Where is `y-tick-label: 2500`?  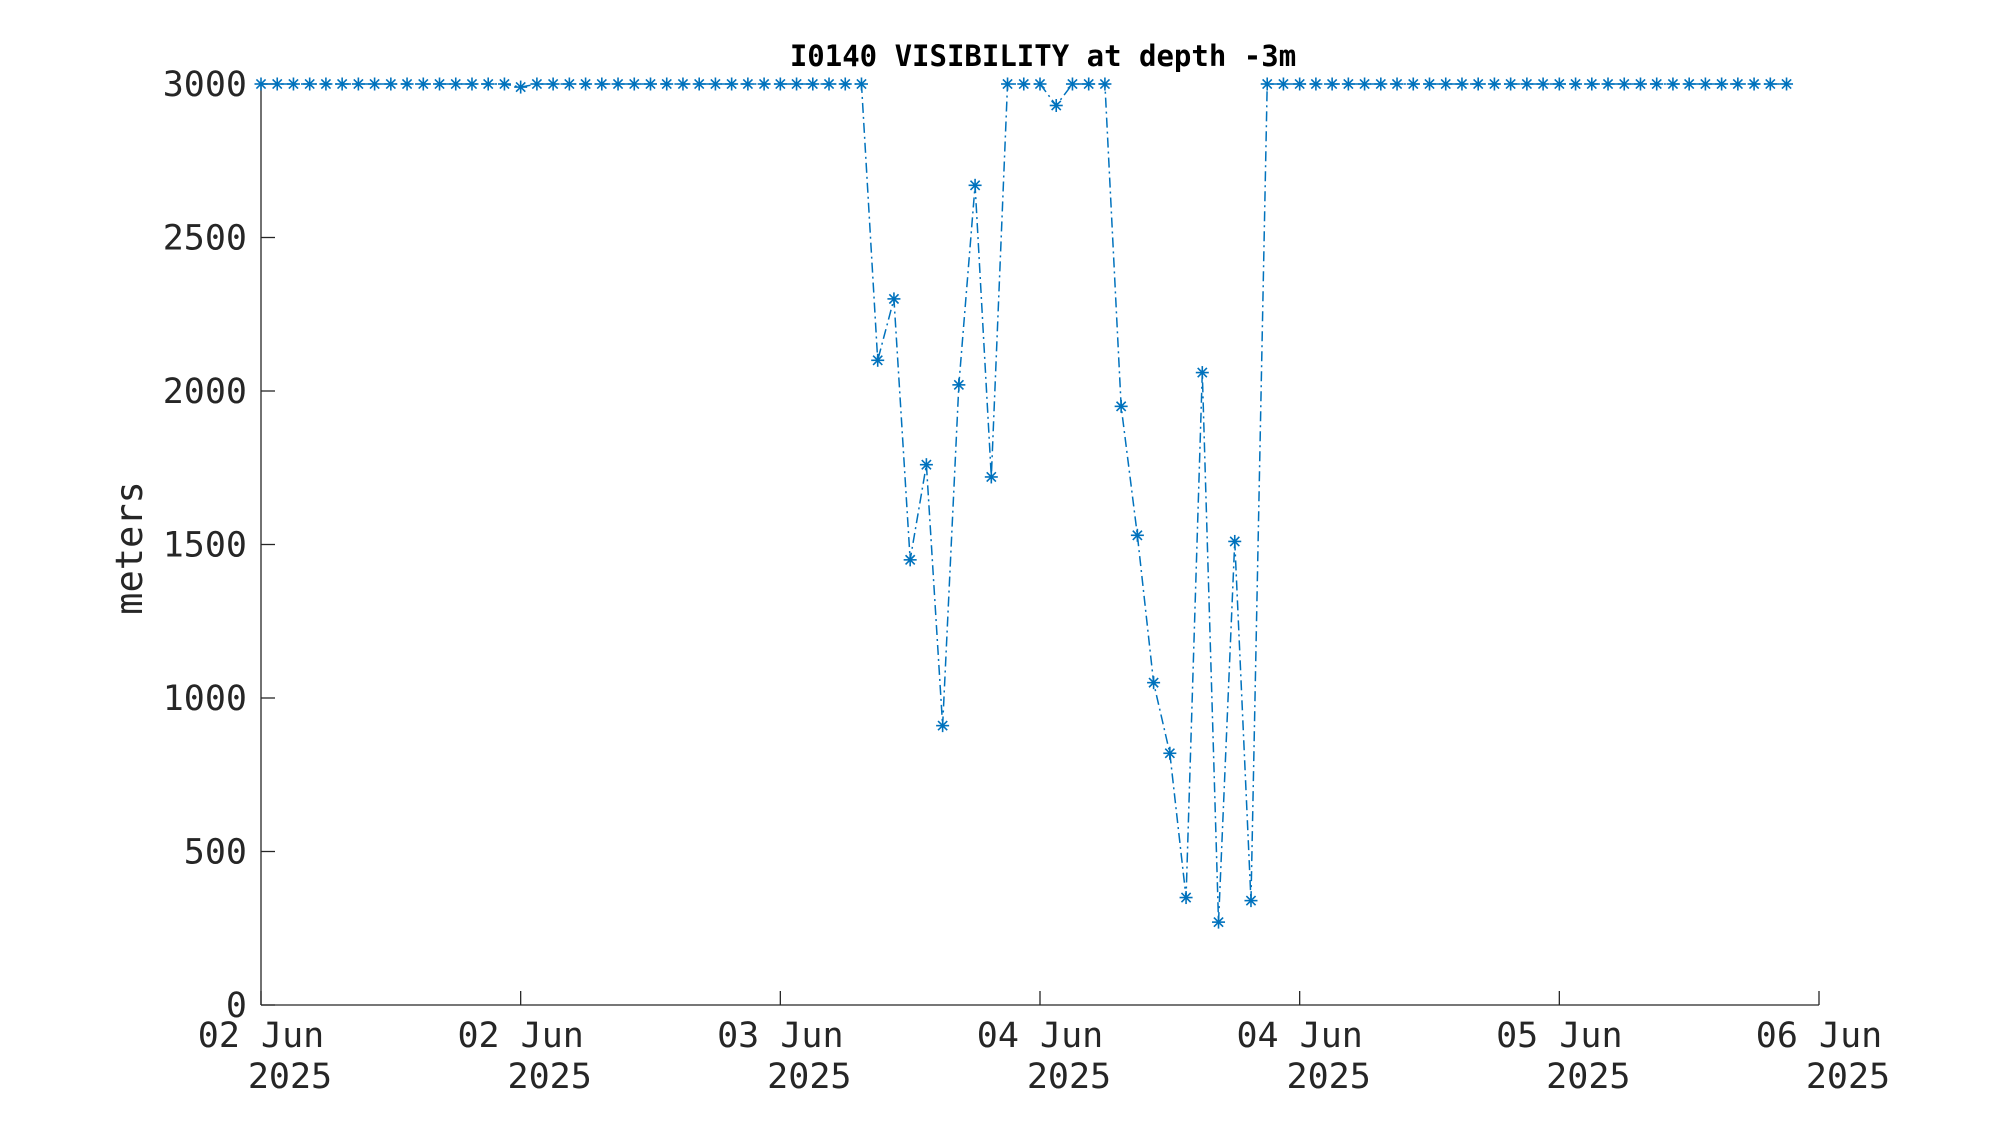
y-tick-label: 2500 is located at coordinates (205, 239).